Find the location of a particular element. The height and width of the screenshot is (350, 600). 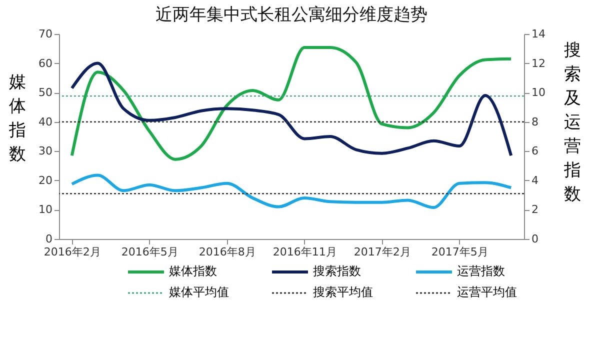

legend-label: 运营指数 is located at coordinates (481, 271).